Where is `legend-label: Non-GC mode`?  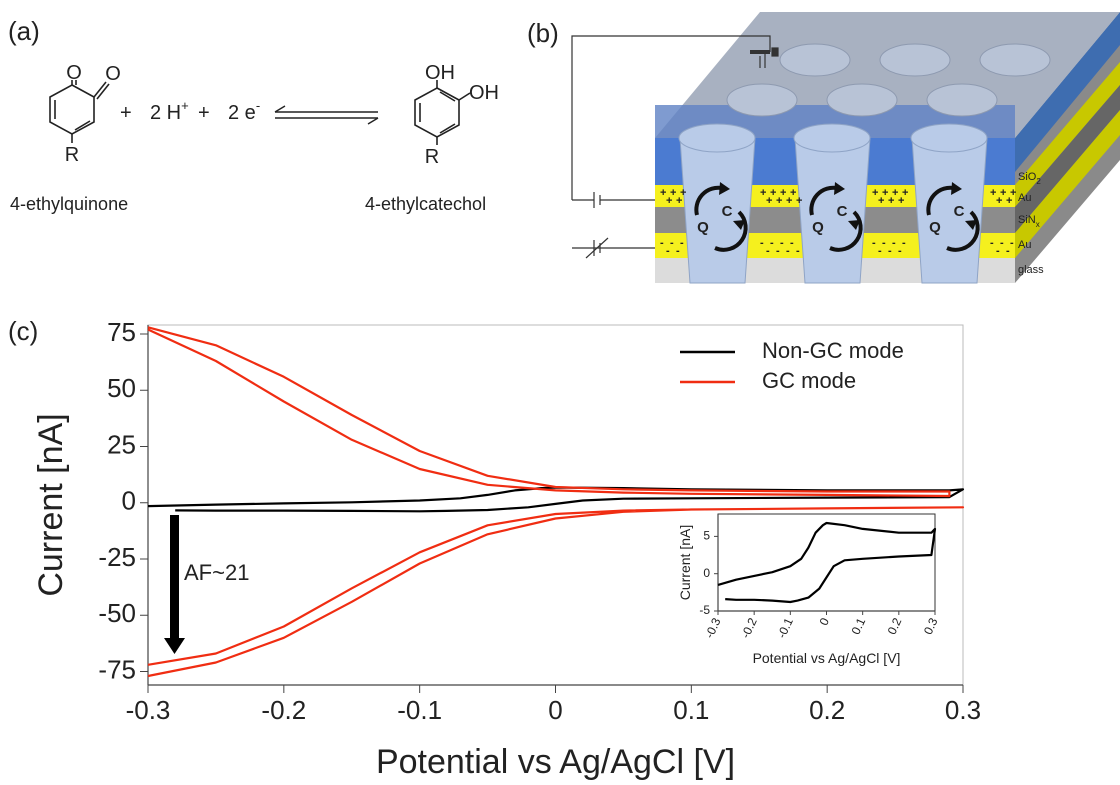
legend-label: Non-GC mode is located at coordinates (833, 350).